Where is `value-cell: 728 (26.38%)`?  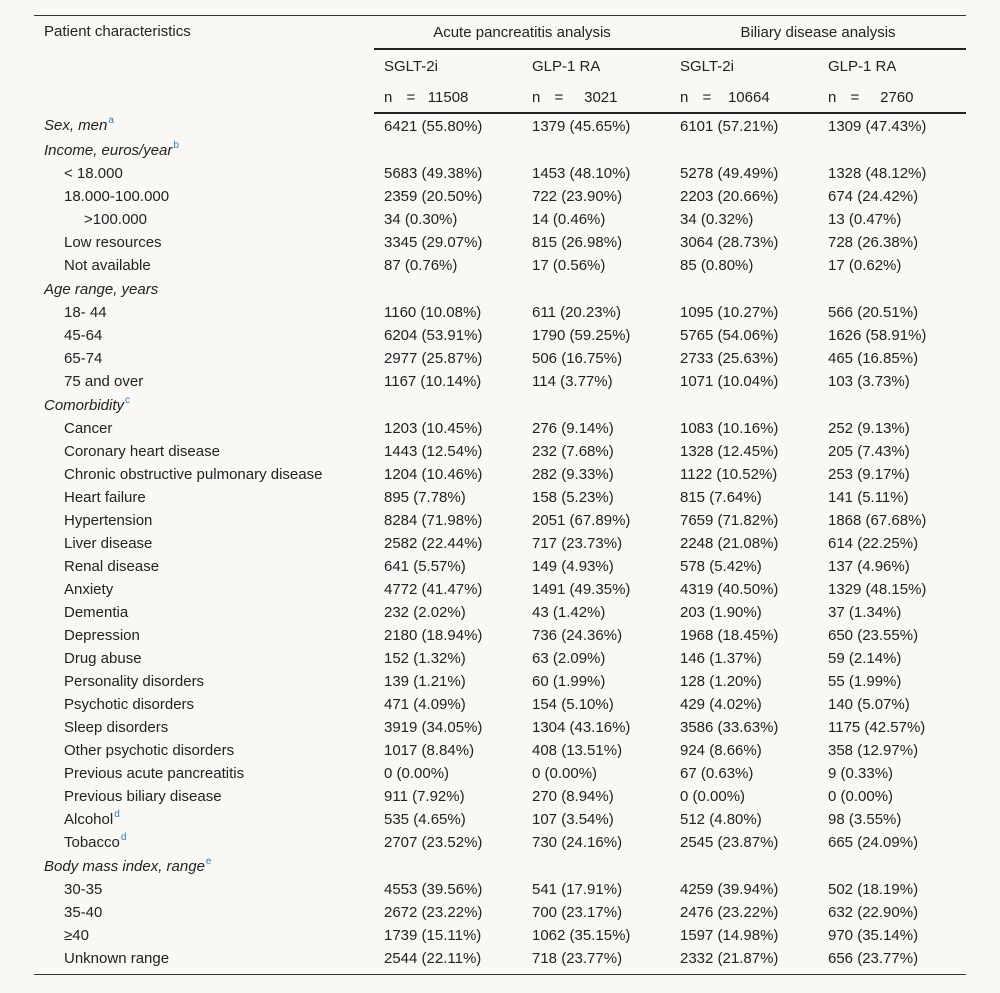 value-cell: 728 (26.38%) is located at coordinates (873, 242).